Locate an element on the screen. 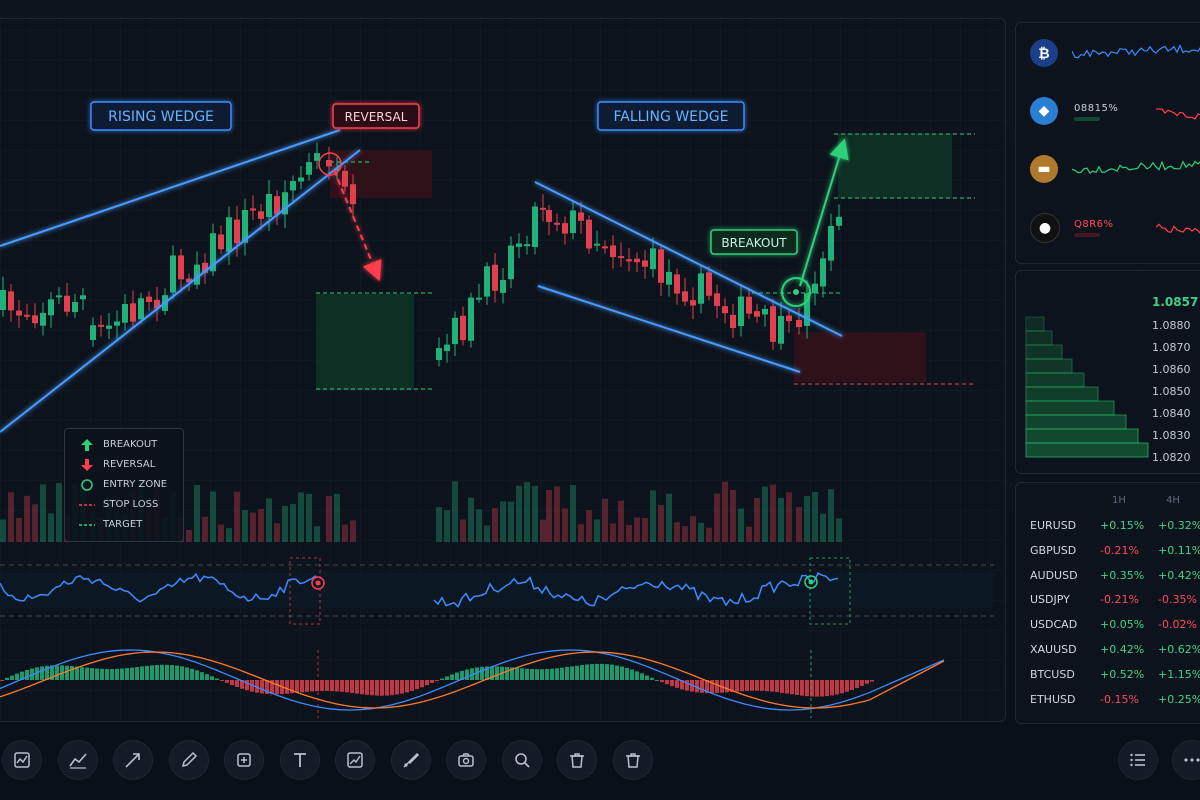  list-view-button is located at coordinates (1138, 760).